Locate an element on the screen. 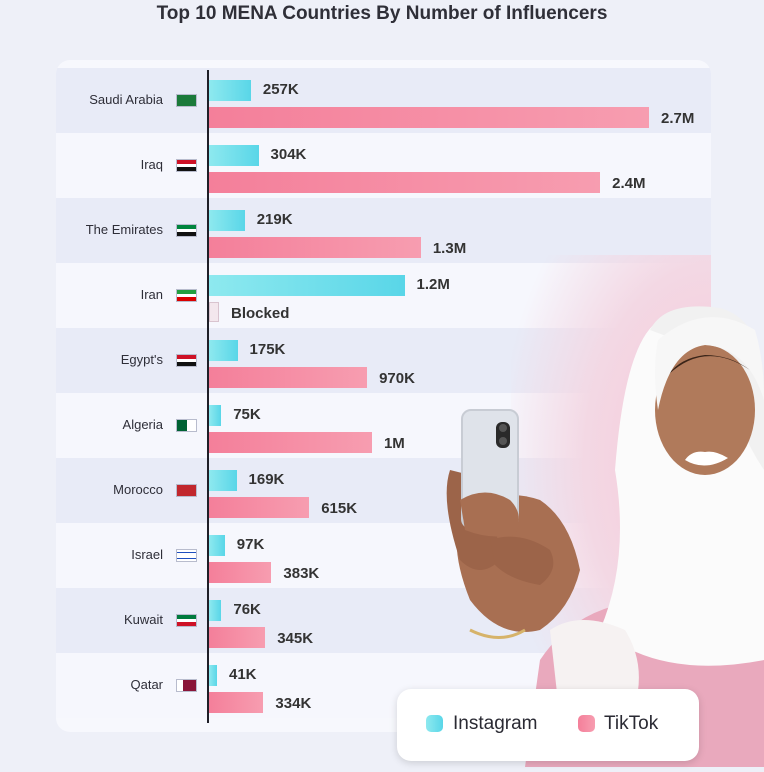 The height and width of the screenshot is (772, 764). value-label-instagram: 257K is located at coordinates (280, 89).